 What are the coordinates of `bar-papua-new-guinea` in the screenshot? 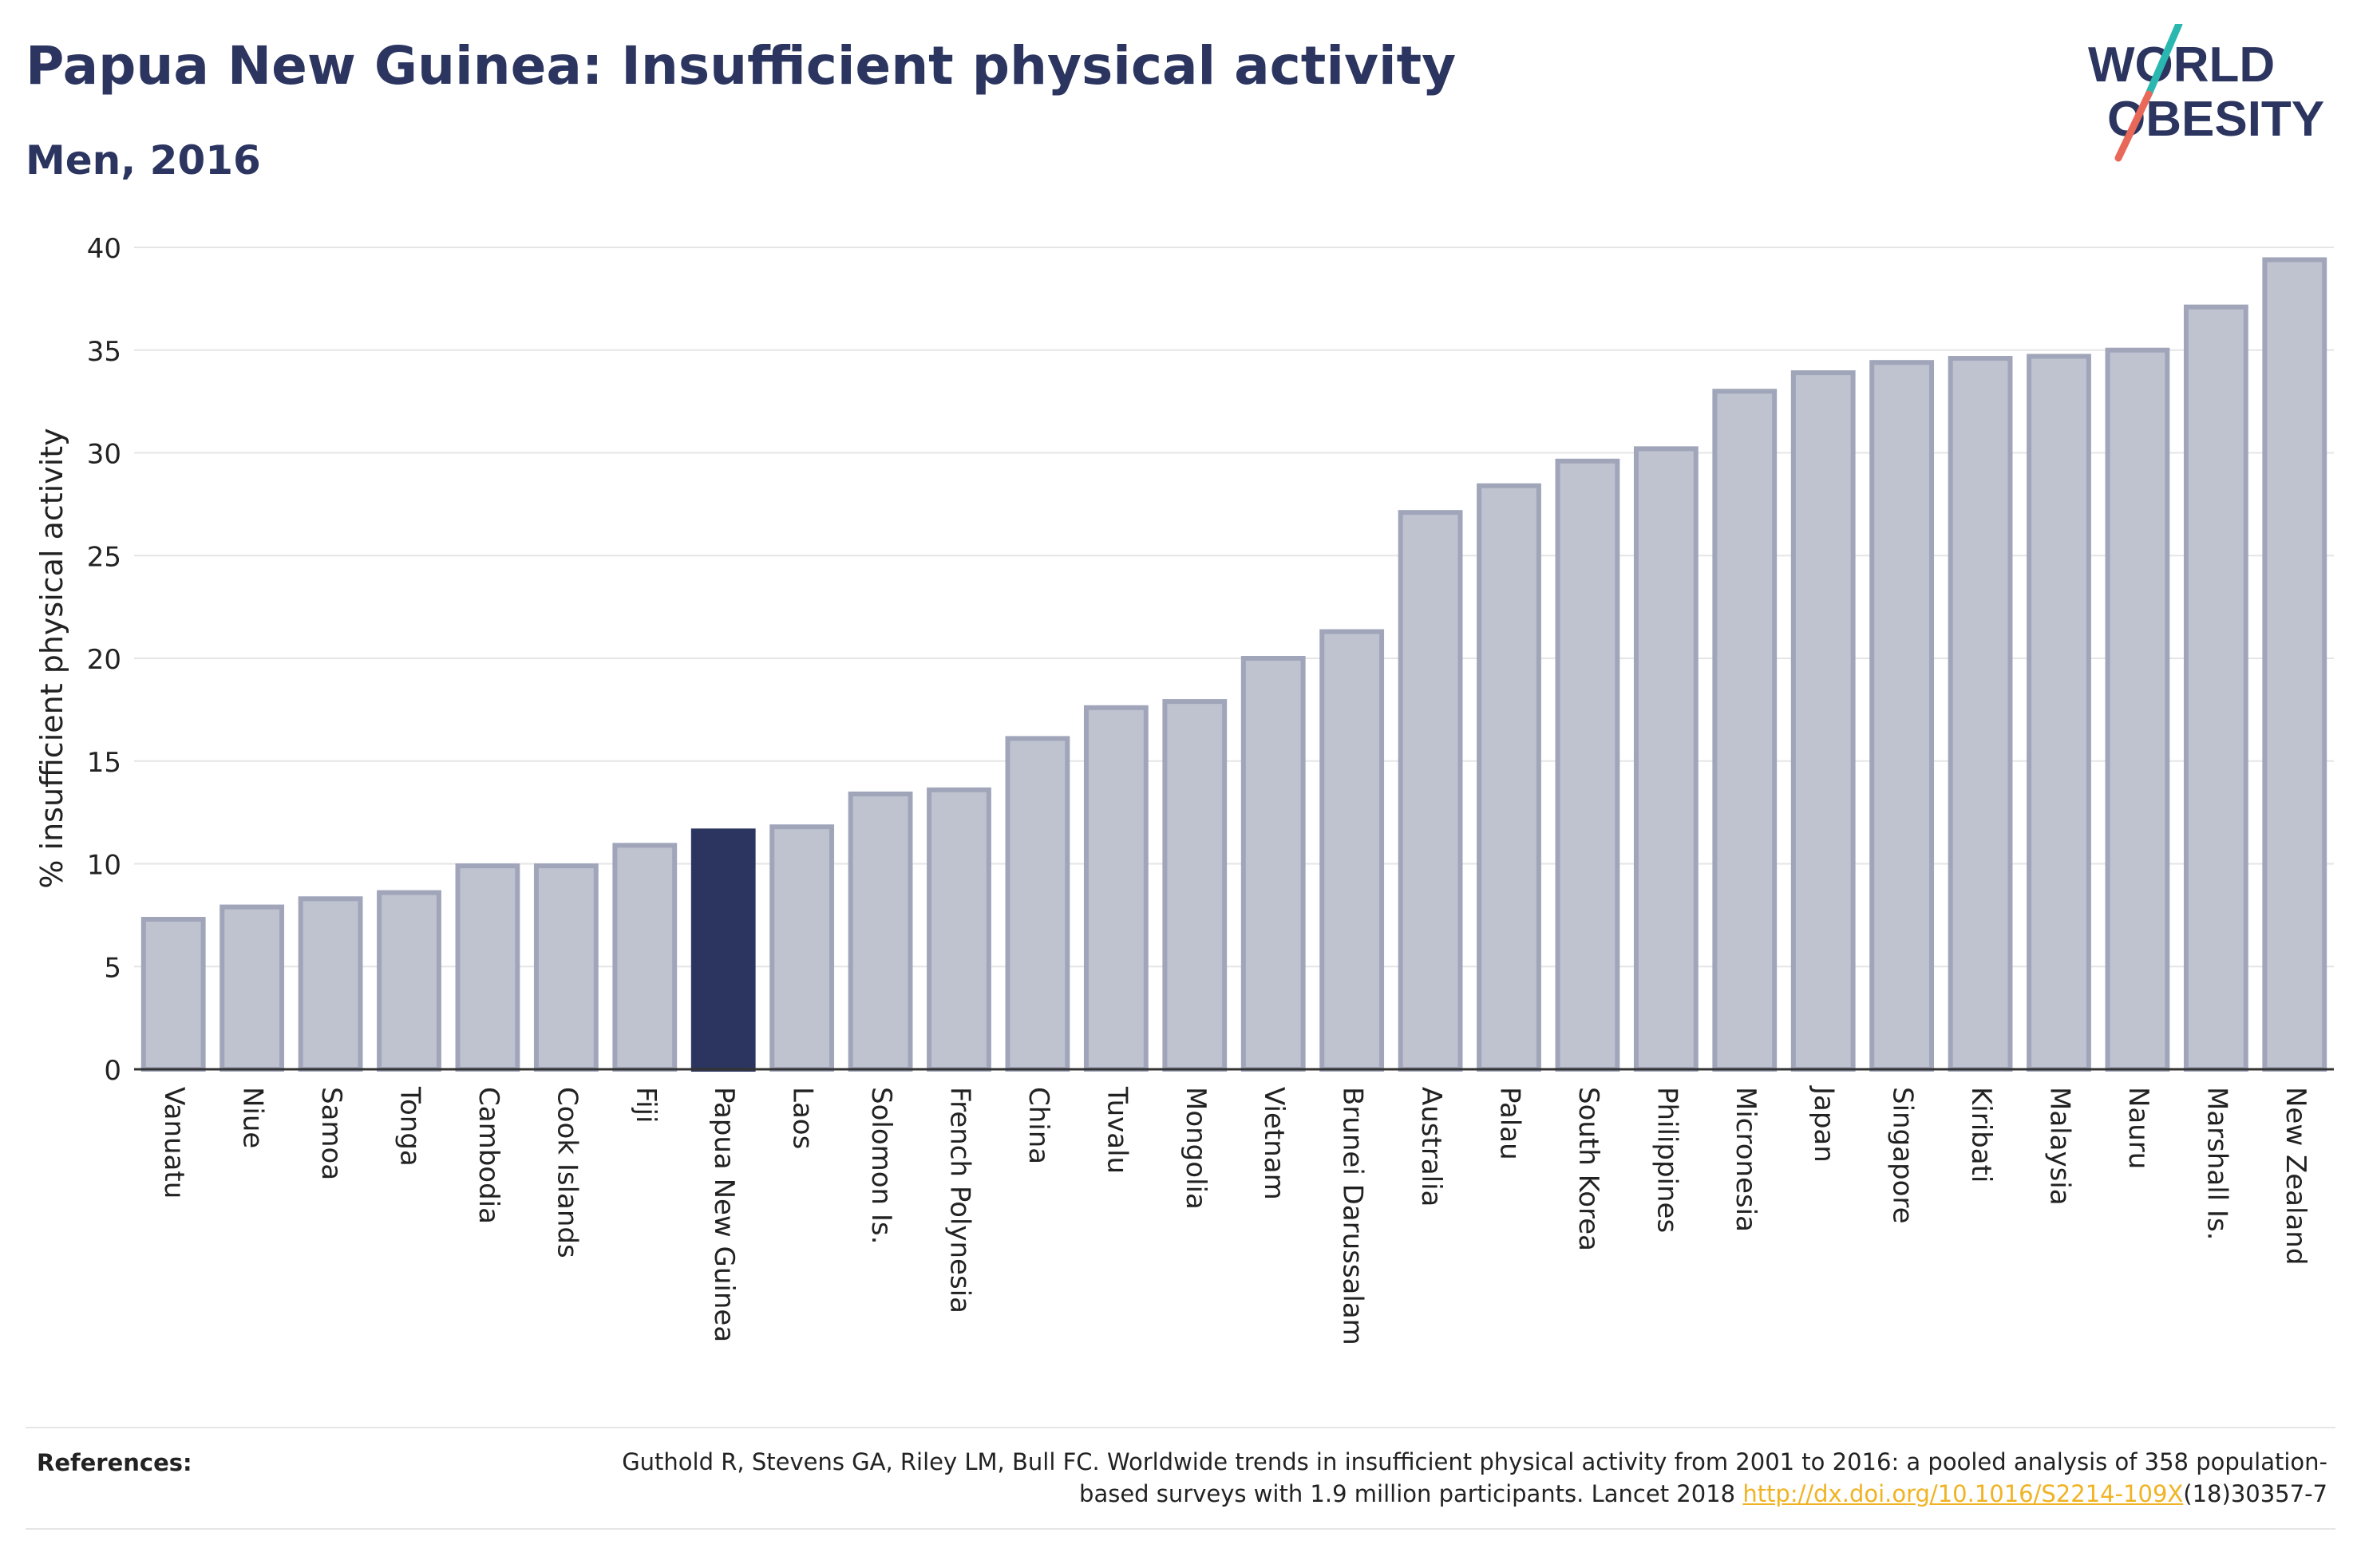 It's located at (723, 950).